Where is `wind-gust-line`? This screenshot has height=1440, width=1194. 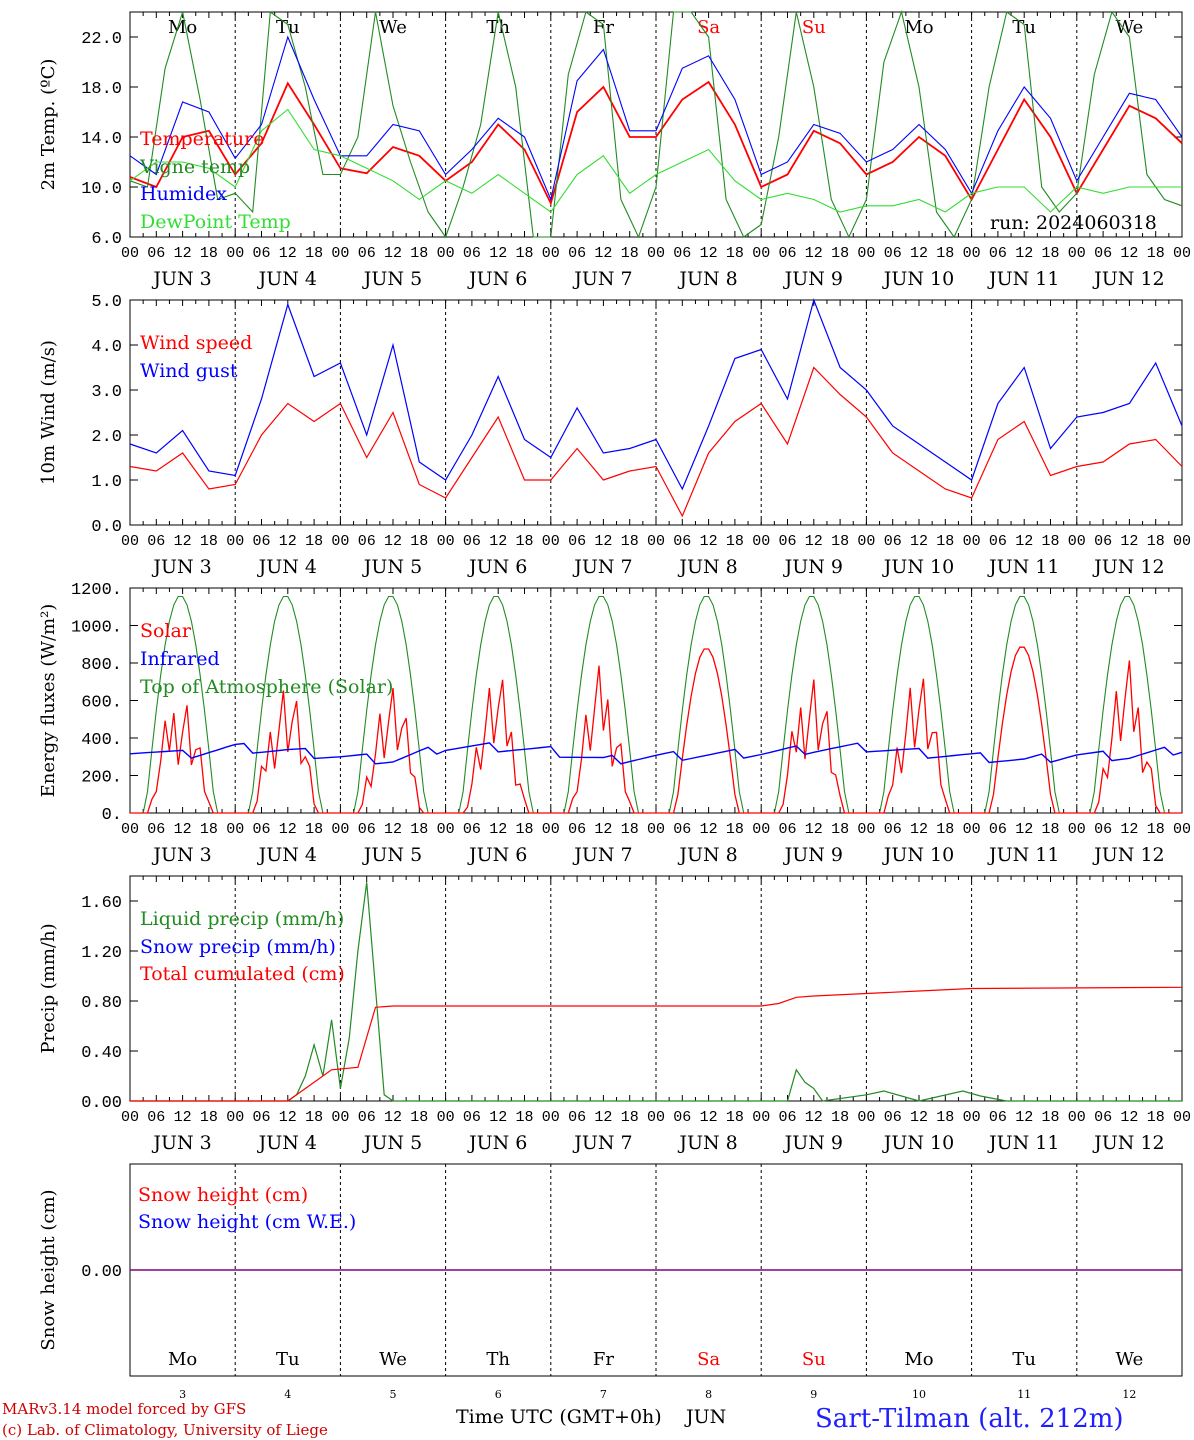
wind-gust-line is located at coordinates (656, 394).